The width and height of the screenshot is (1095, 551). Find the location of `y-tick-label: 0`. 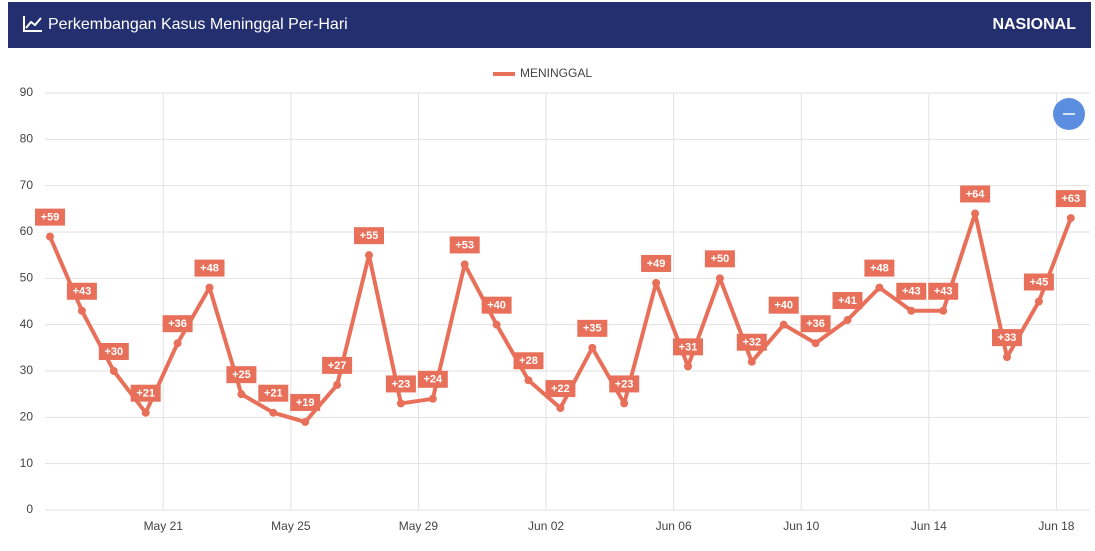

y-tick-label: 0 is located at coordinates (29, 509).